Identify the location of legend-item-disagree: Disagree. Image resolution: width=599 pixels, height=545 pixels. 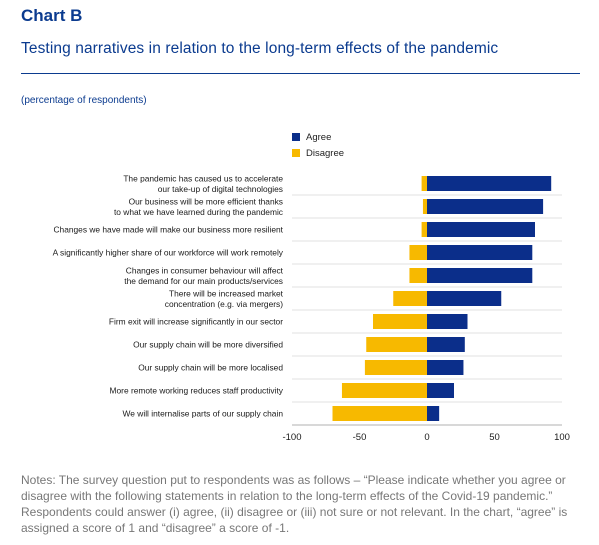
(318, 153).